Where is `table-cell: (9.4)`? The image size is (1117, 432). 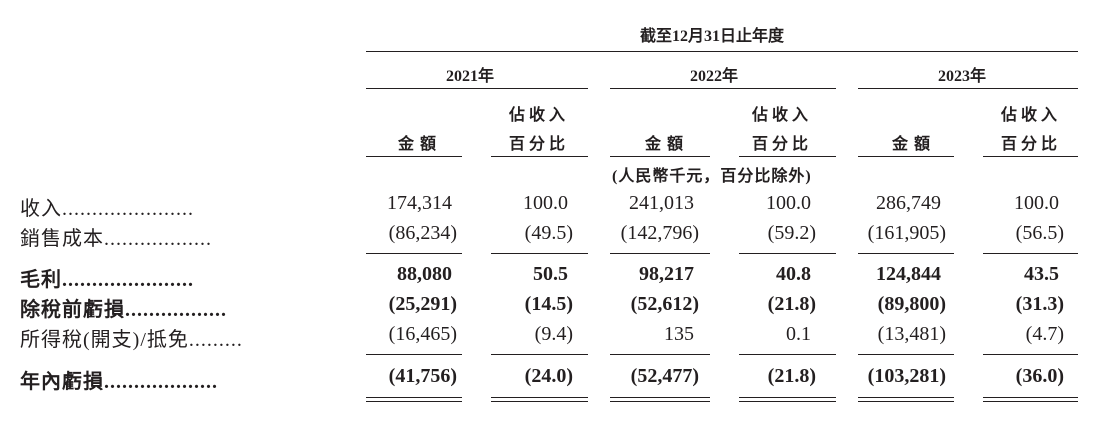 table-cell: (9.4) is located at coordinates (553, 334).